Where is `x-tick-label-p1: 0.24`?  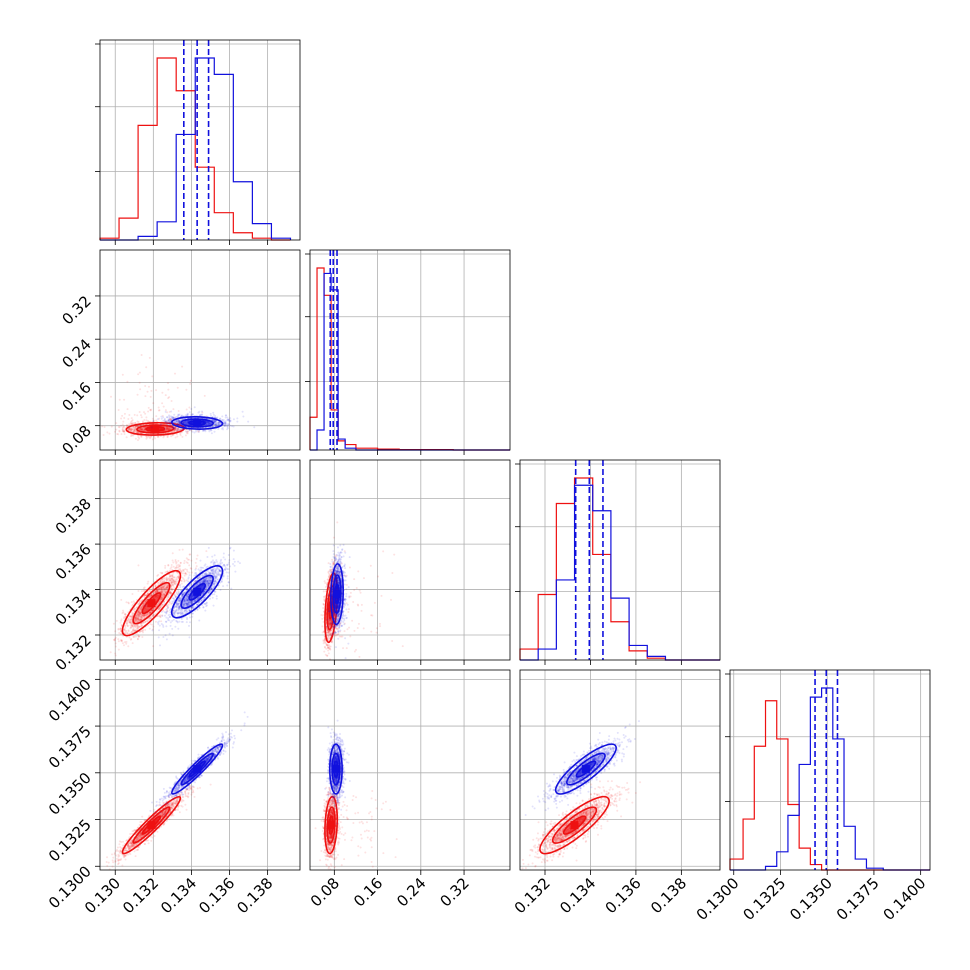
x-tick-label-p1: 0.24 is located at coordinates (411, 892).